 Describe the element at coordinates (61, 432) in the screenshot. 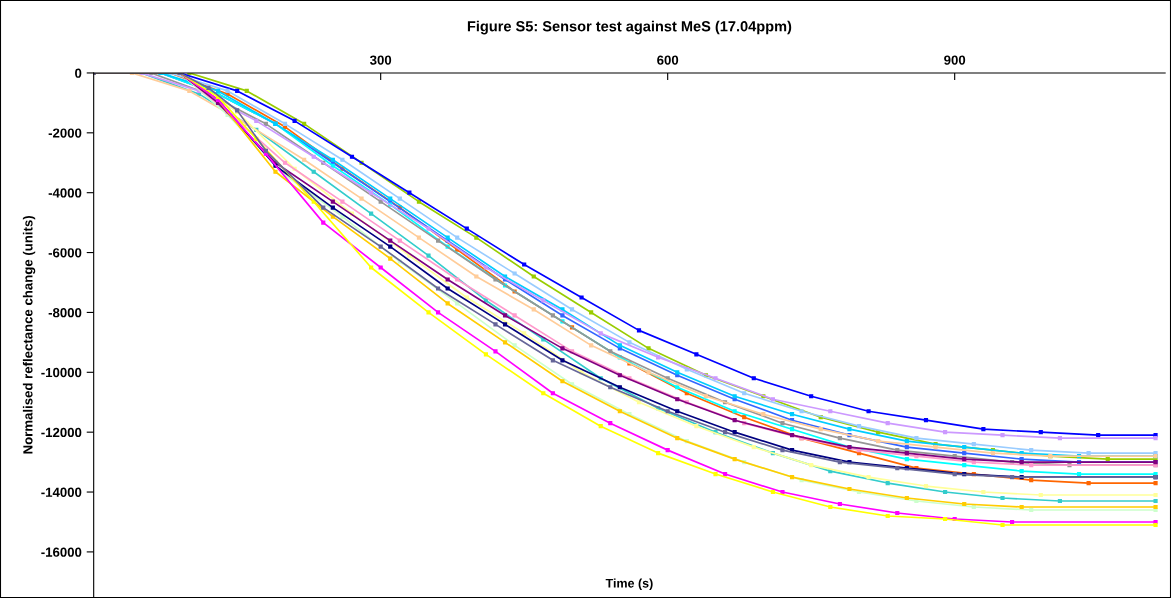

I see `y-tick-label: -12000` at that location.